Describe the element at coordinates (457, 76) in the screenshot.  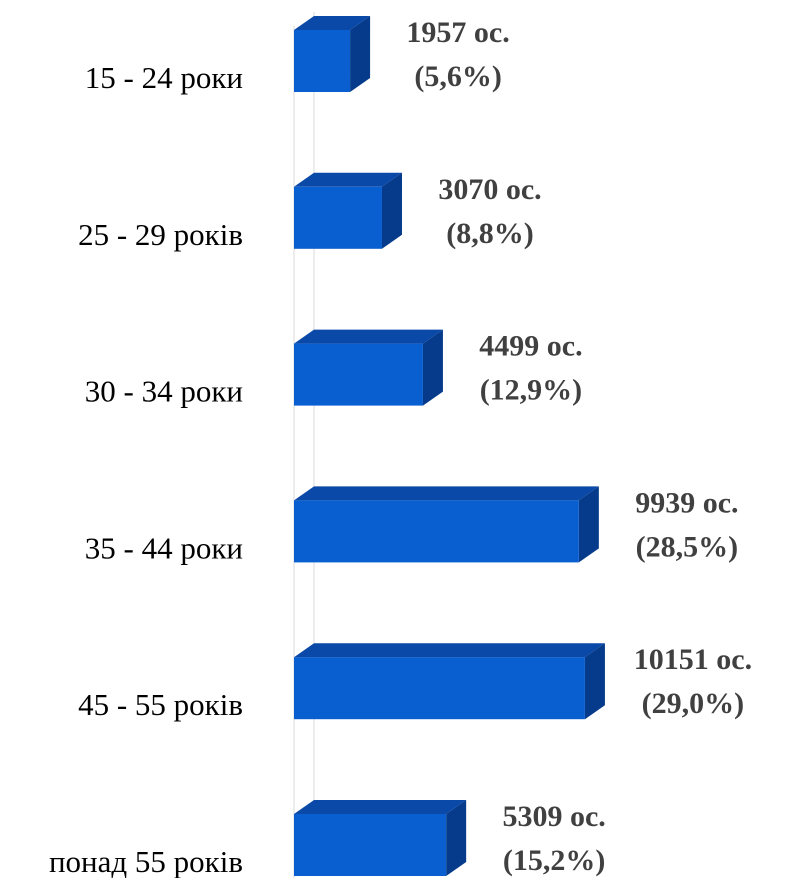
I see `percent-label: (5,6%)` at that location.